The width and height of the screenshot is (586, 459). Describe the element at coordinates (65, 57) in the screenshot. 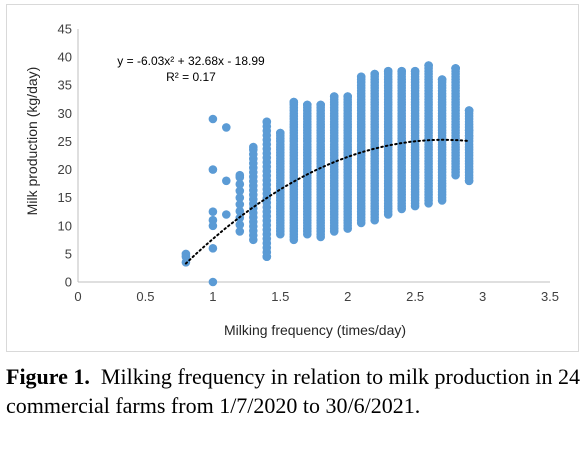

I see `y-tick-label: 40` at that location.